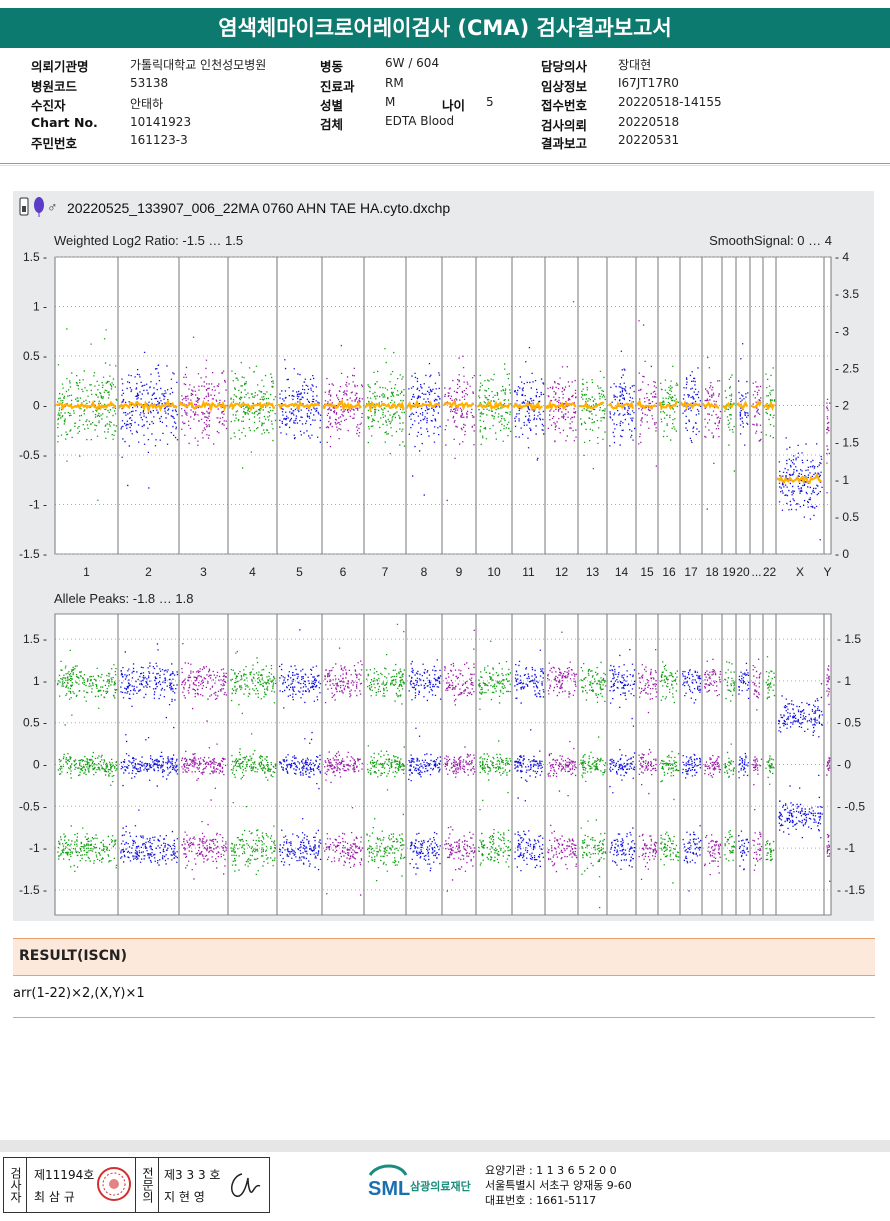 Image resolution: width=890 pixels, height=1221 pixels. What do you see at coordinates (541, 1200) in the screenshot?
I see `lab-phone: 대표번호 : 1661-5117` at bounding box center [541, 1200].